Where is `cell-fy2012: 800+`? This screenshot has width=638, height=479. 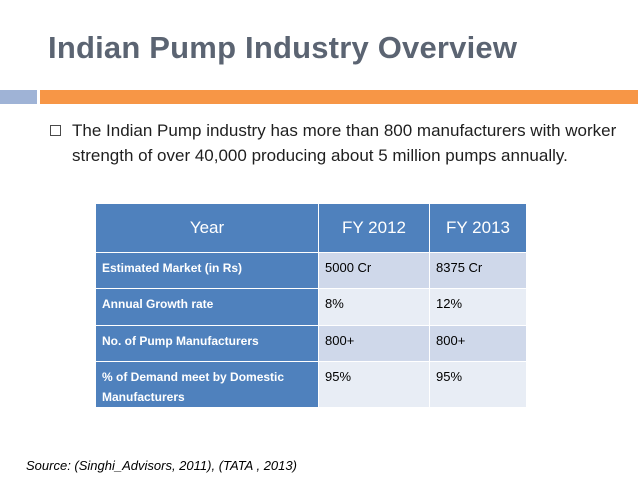 cell-fy2012: 800+ is located at coordinates (374, 343).